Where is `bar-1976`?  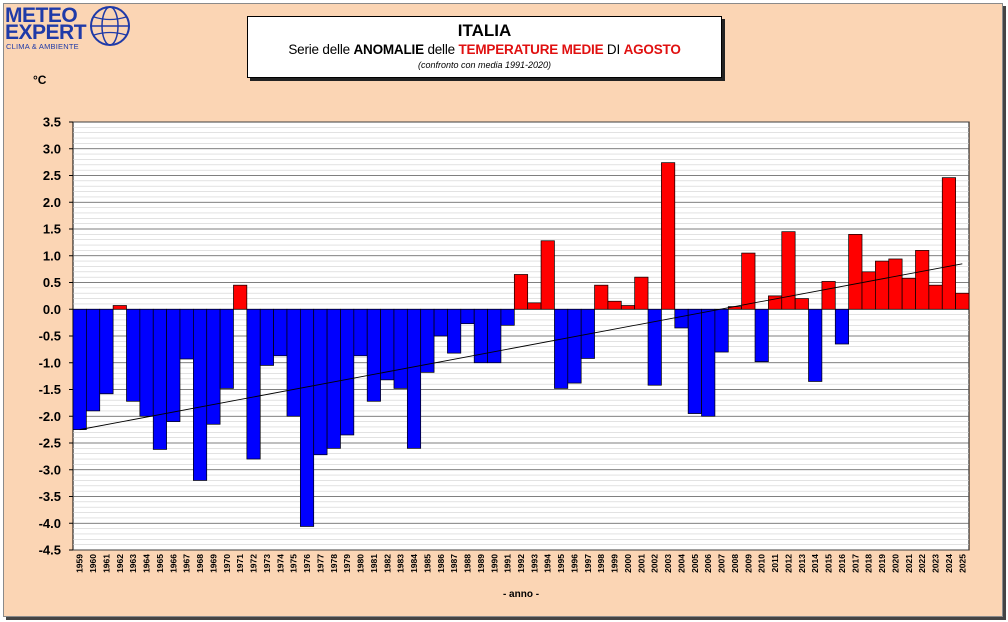
bar-1976 is located at coordinates (307, 417).